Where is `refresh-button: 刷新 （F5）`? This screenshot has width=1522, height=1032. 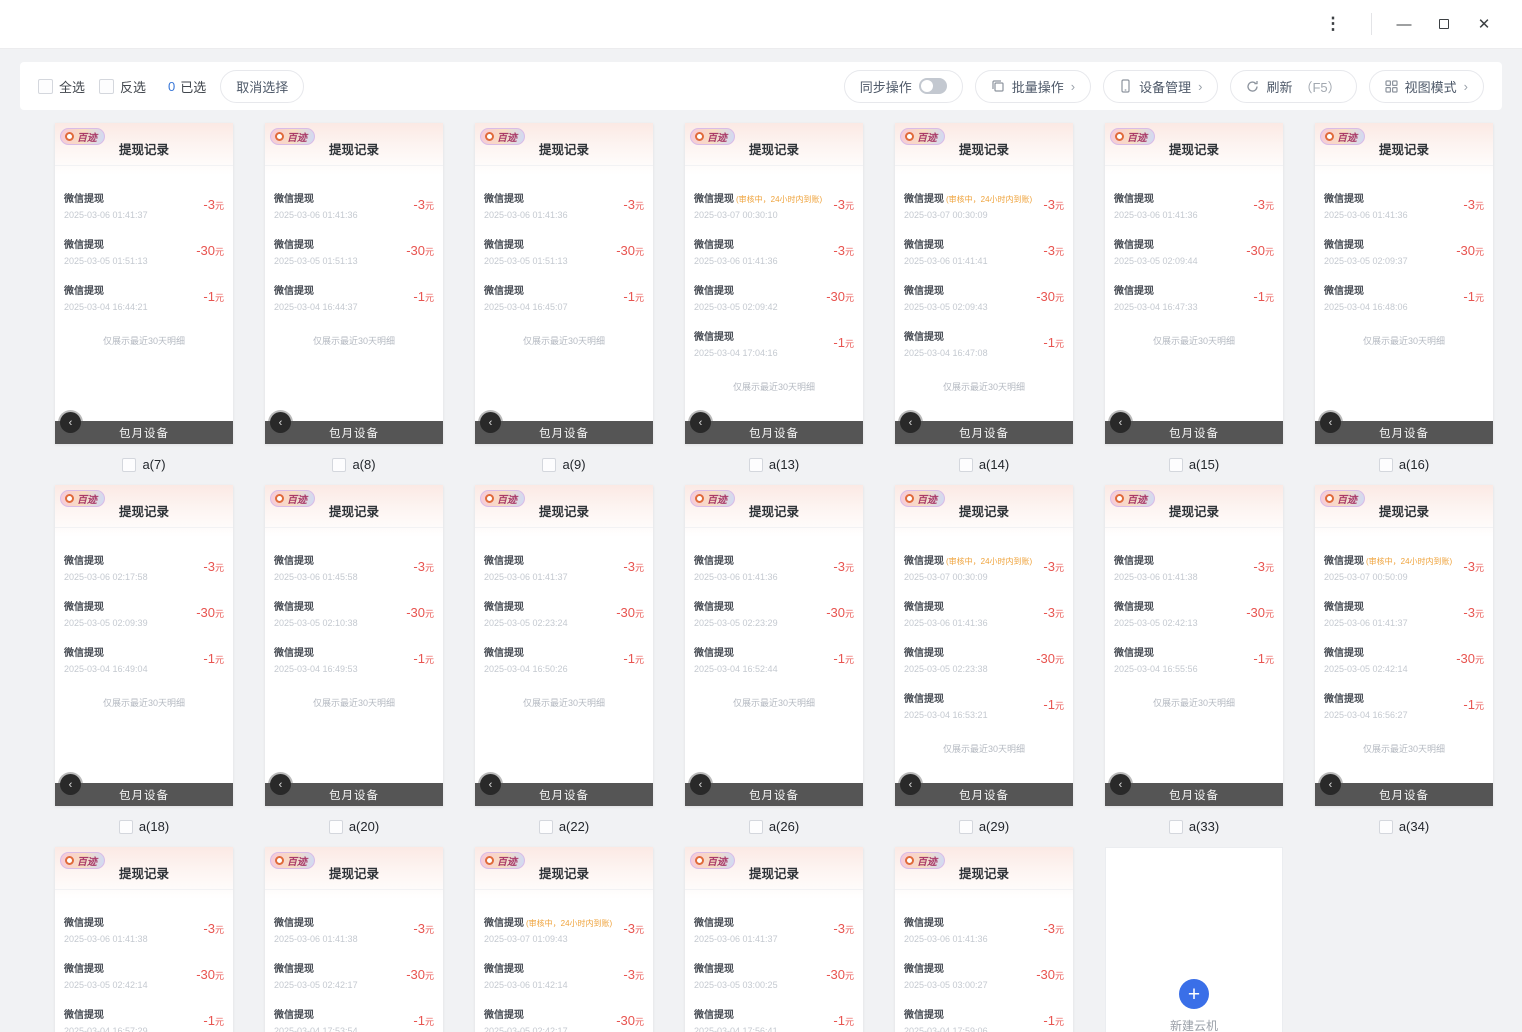 refresh-button: 刷新 （F5） is located at coordinates (1293, 86).